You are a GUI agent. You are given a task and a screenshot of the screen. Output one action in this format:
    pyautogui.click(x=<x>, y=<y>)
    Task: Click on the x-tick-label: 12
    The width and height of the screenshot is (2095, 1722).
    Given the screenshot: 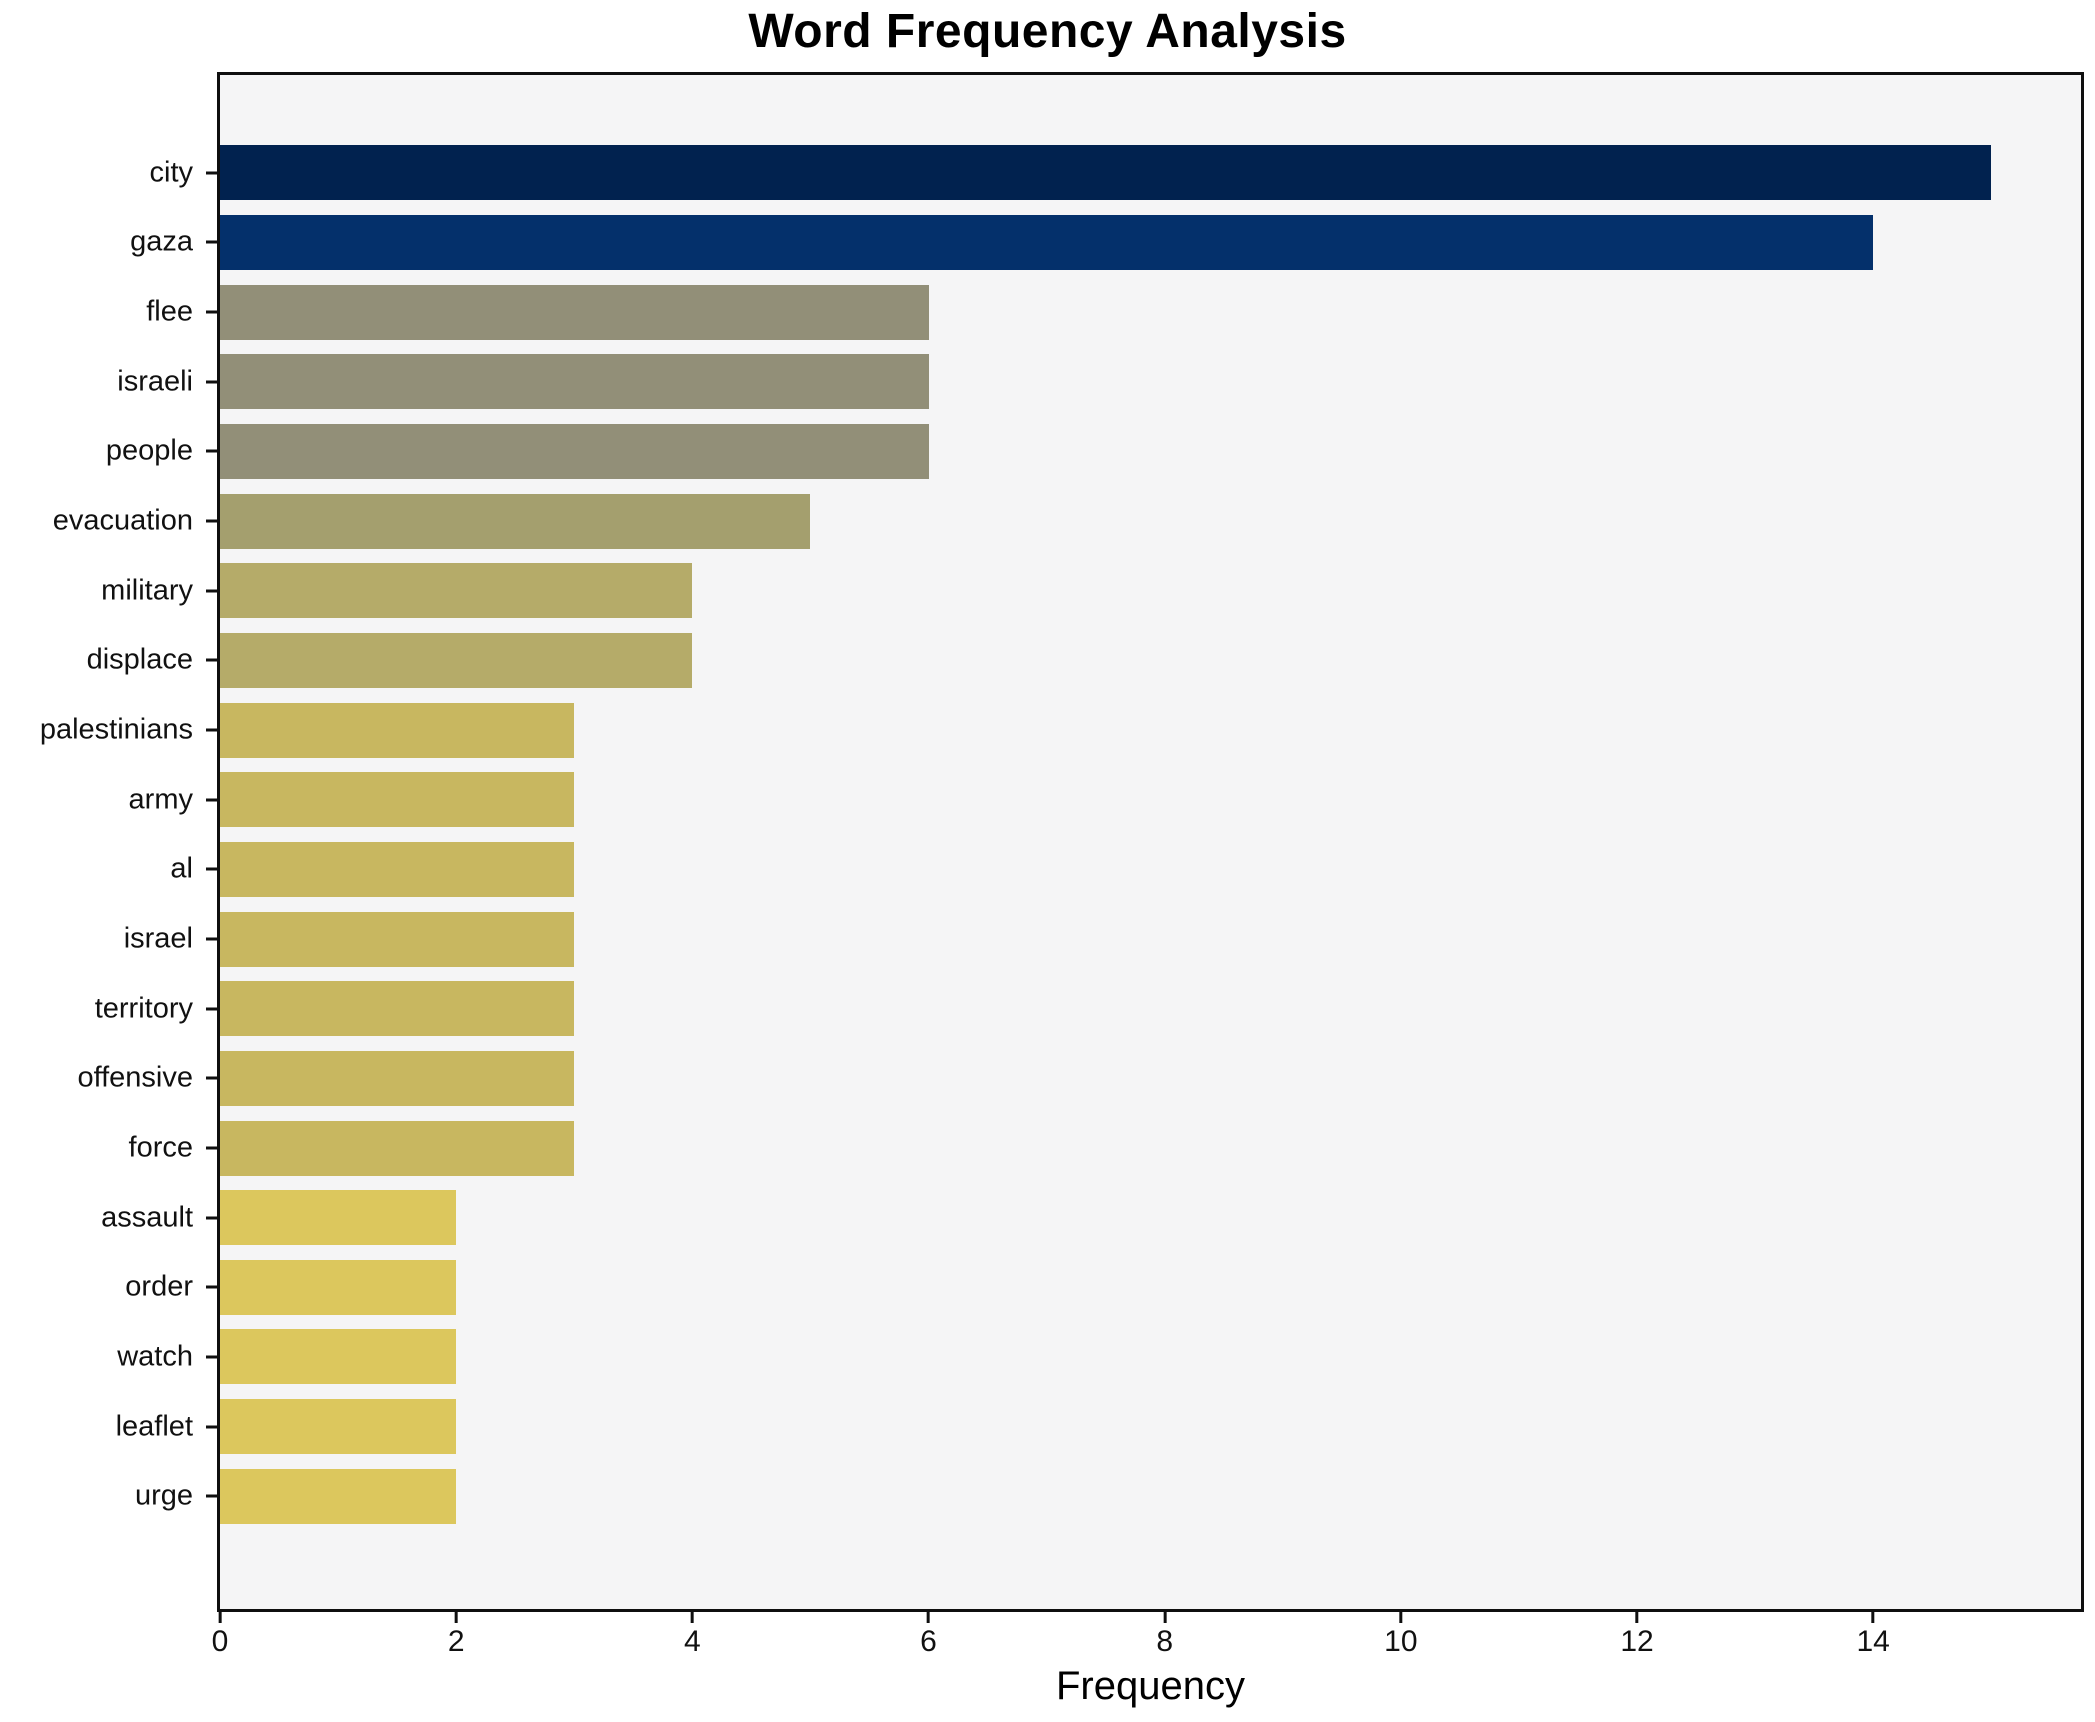 What is the action you would take?
    pyautogui.click(x=1637, y=1641)
    